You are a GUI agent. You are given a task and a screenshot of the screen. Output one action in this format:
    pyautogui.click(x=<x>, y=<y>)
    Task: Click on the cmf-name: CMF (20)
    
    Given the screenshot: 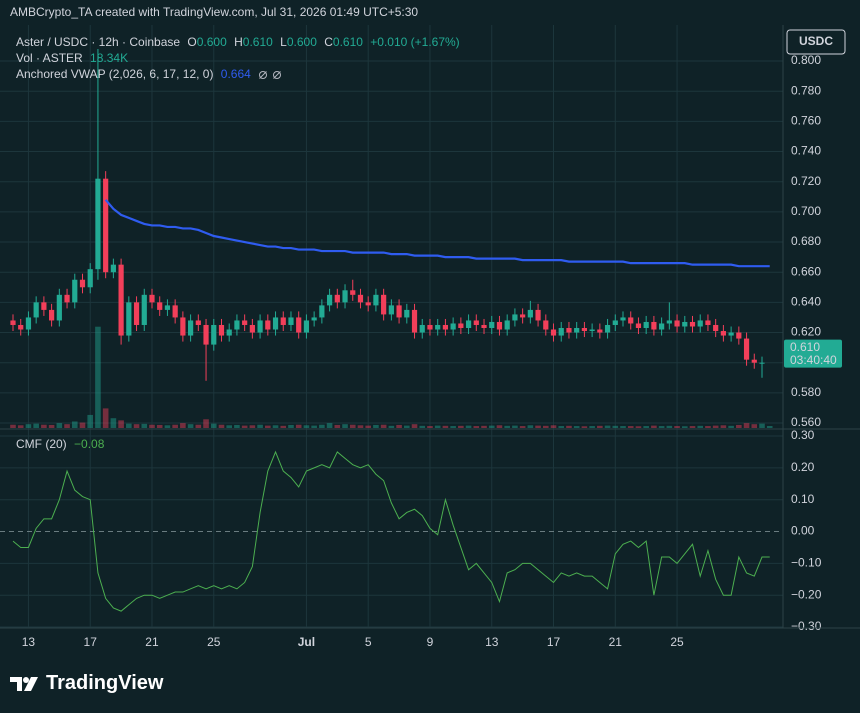 What is the action you would take?
    pyautogui.click(x=41, y=444)
    